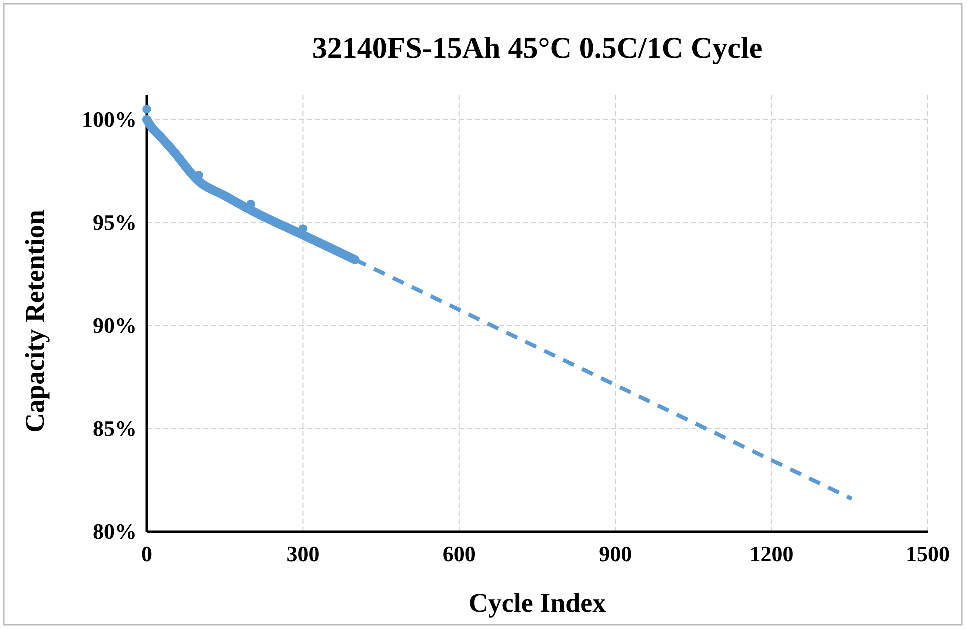  Describe the element at coordinates (303, 554) in the screenshot. I see `x-tick-label: 300` at that location.